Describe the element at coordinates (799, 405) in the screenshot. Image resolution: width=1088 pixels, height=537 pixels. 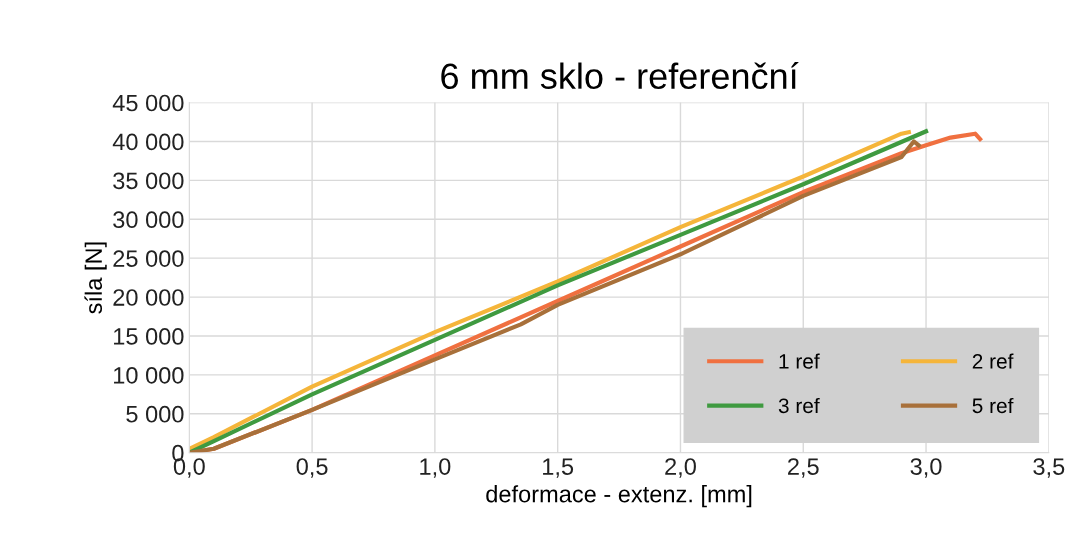
I see `legend-label: 3 ref` at that location.